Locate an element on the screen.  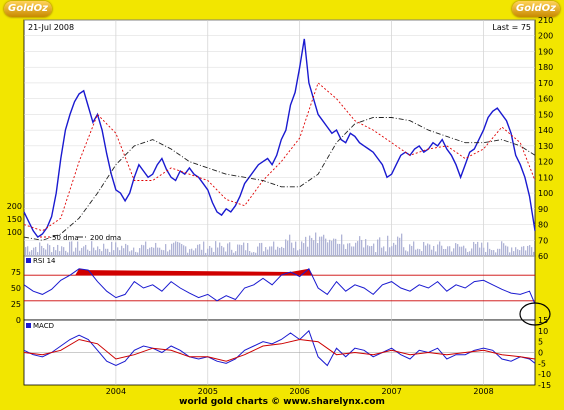
legend-dma200-label: 200 dma is located at coordinates (105, 238).